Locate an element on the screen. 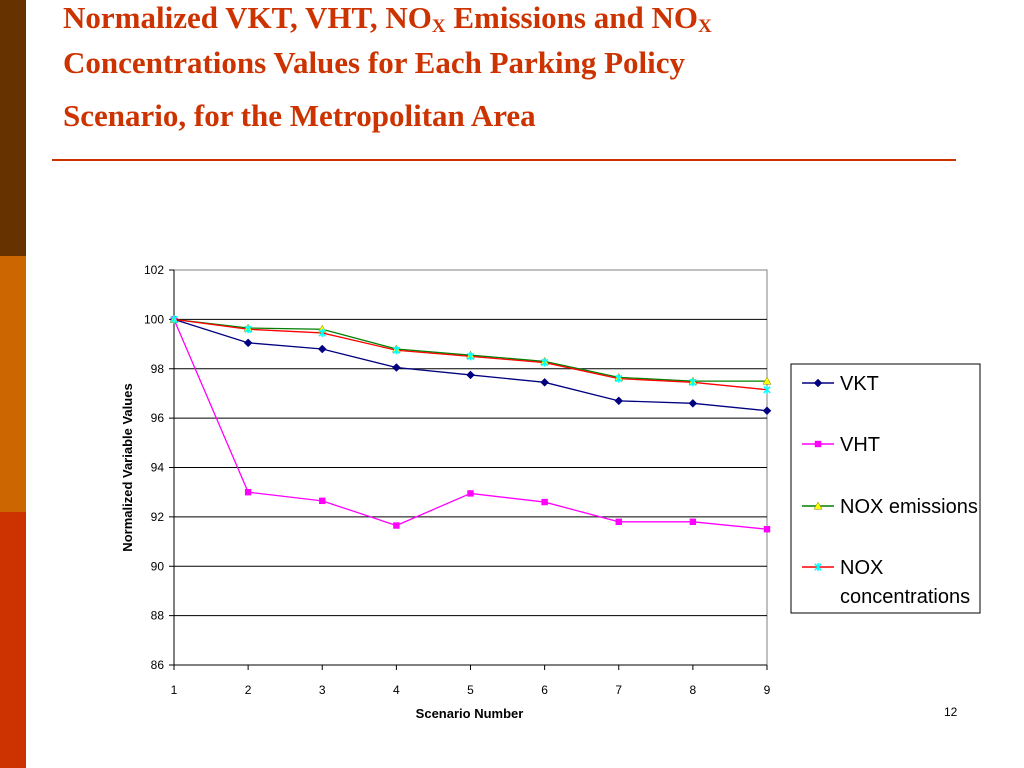 This screenshot has height=768, width=1024. title-underline is located at coordinates (504, 160).